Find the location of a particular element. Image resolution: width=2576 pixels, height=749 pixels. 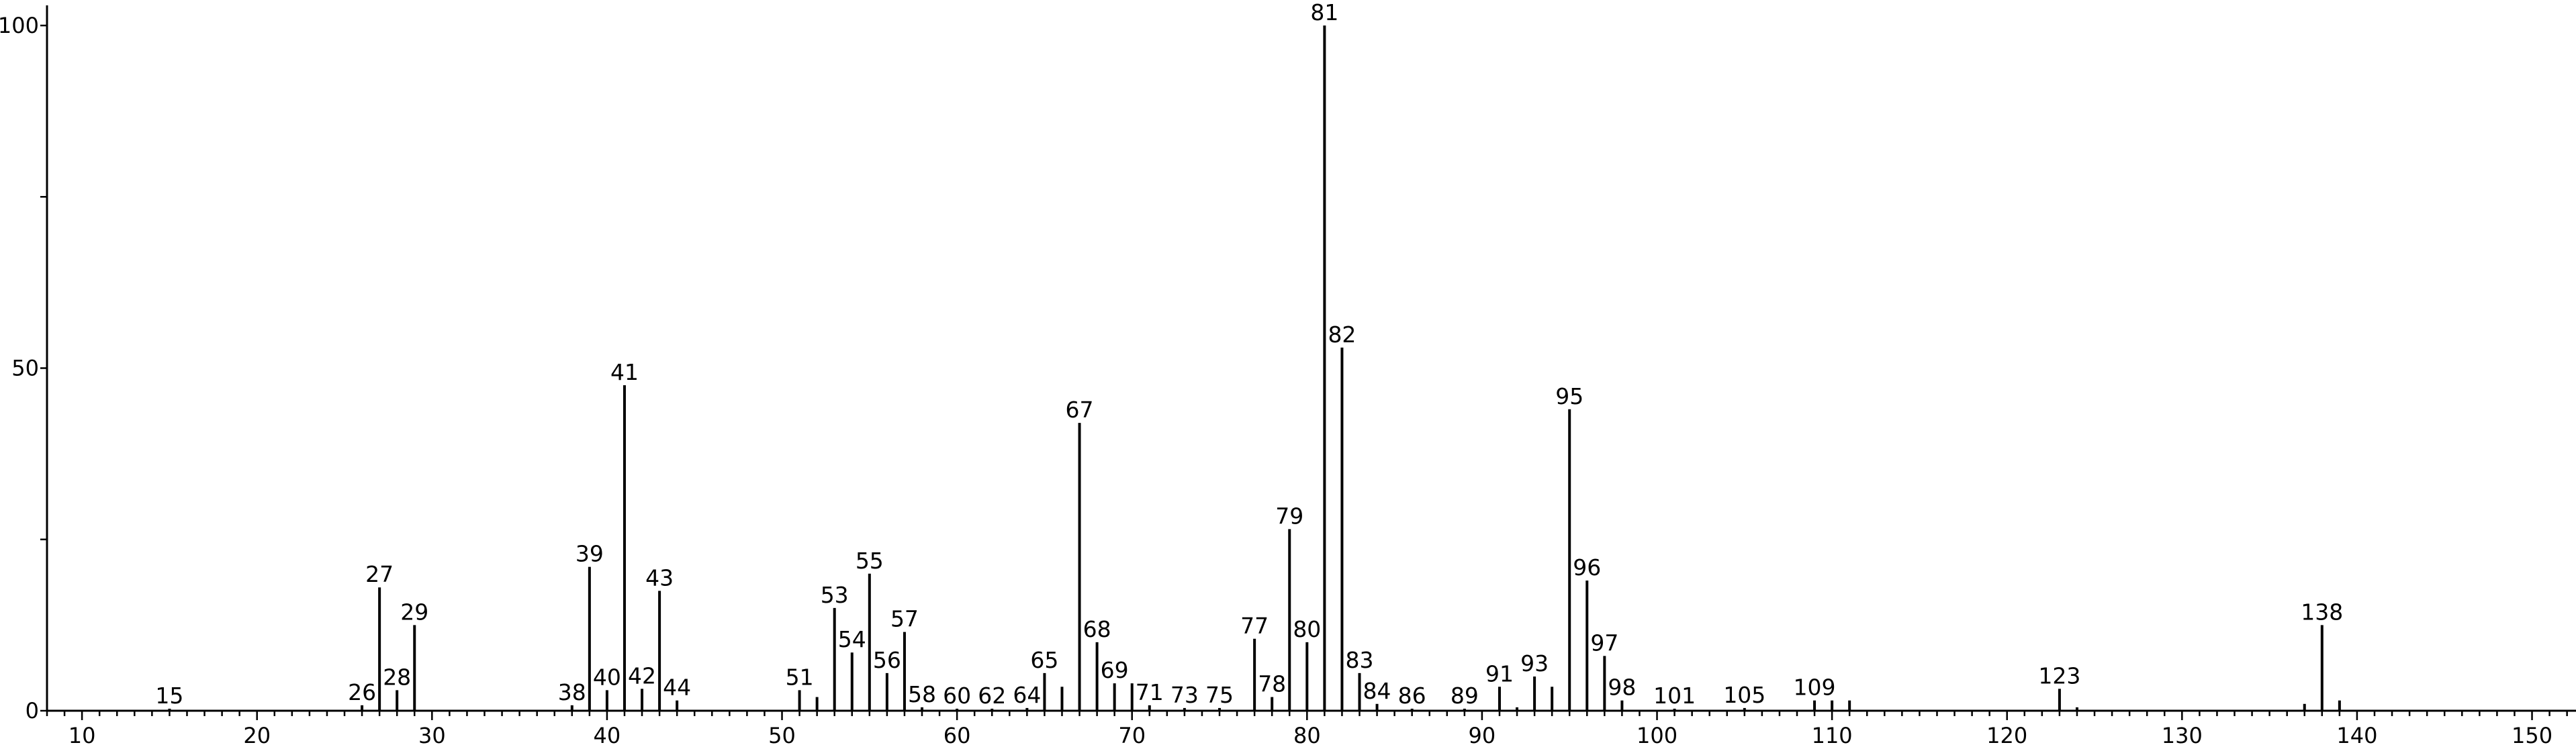

x-tick-label-80: 80 is located at coordinates (1307, 736).